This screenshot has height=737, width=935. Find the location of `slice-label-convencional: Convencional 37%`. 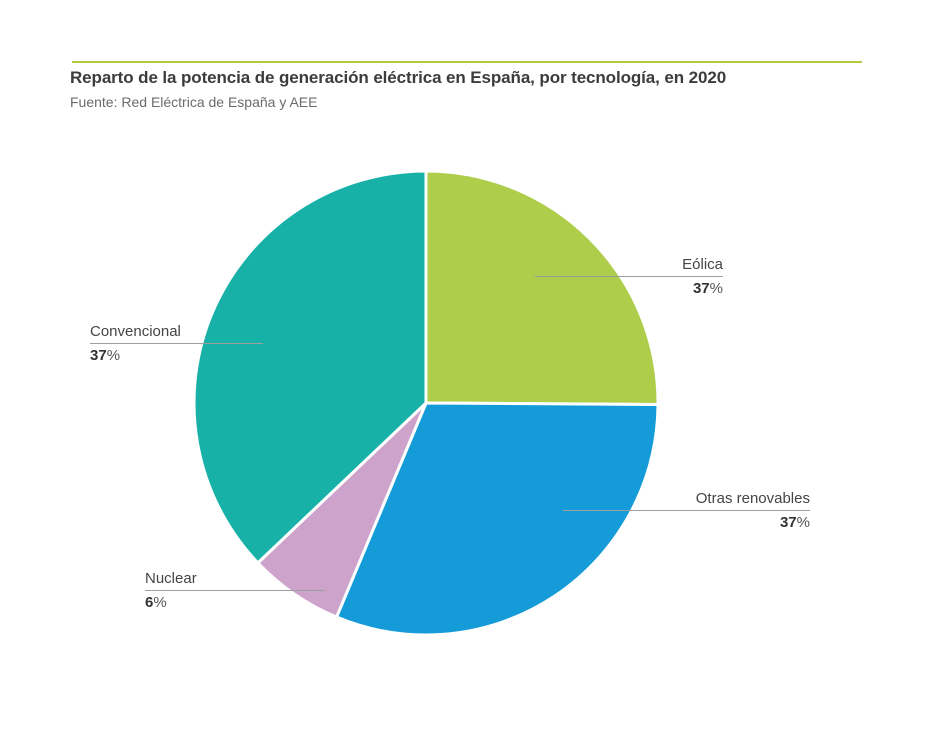

slice-label-convencional: Convencional 37% is located at coordinates (176, 343).